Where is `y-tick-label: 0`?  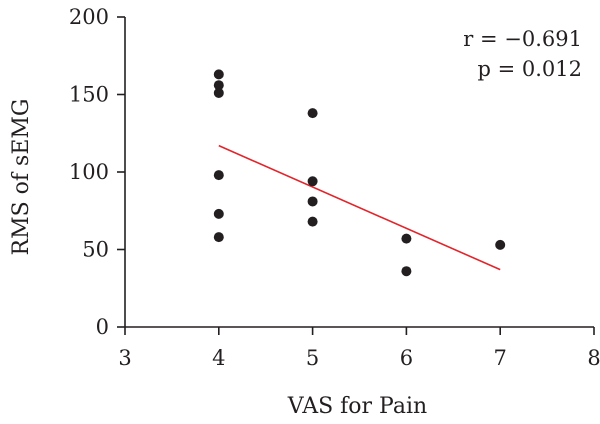 y-tick-label: 0 is located at coordinates (102, 327).